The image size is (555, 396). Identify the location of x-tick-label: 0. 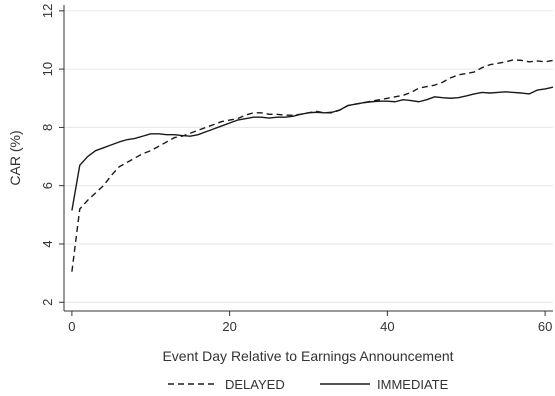
(71, 326).